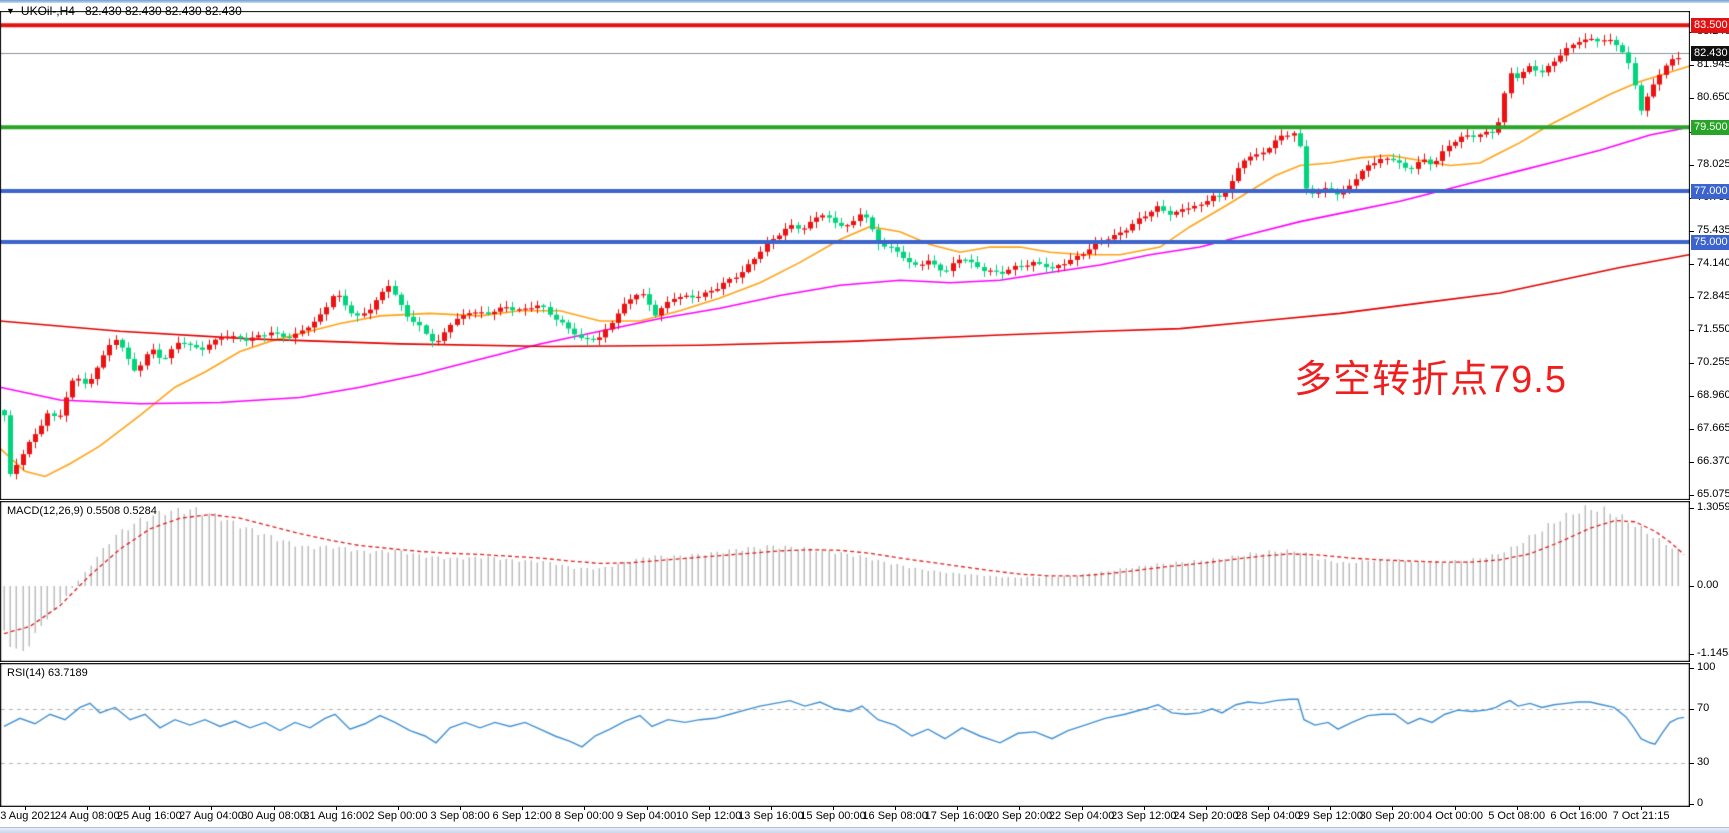  I want to click on time-axis-label: 30 Sep 20:00, so click(1392, 816).